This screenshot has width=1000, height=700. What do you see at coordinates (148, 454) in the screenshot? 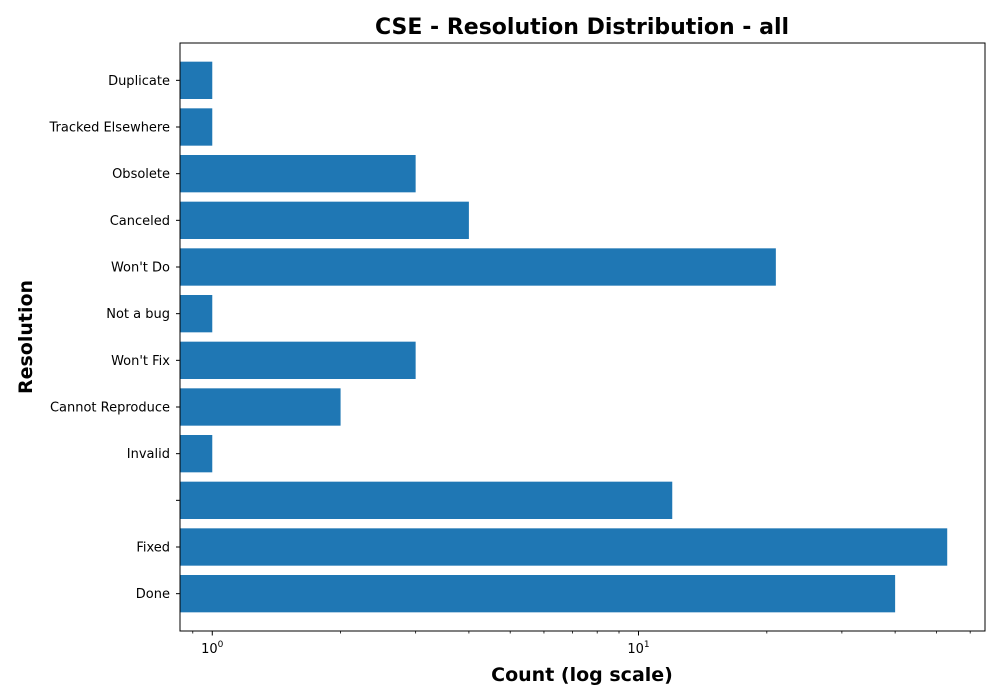
I see `y-tick-label: Invalid` at bounding box center [148, 454].